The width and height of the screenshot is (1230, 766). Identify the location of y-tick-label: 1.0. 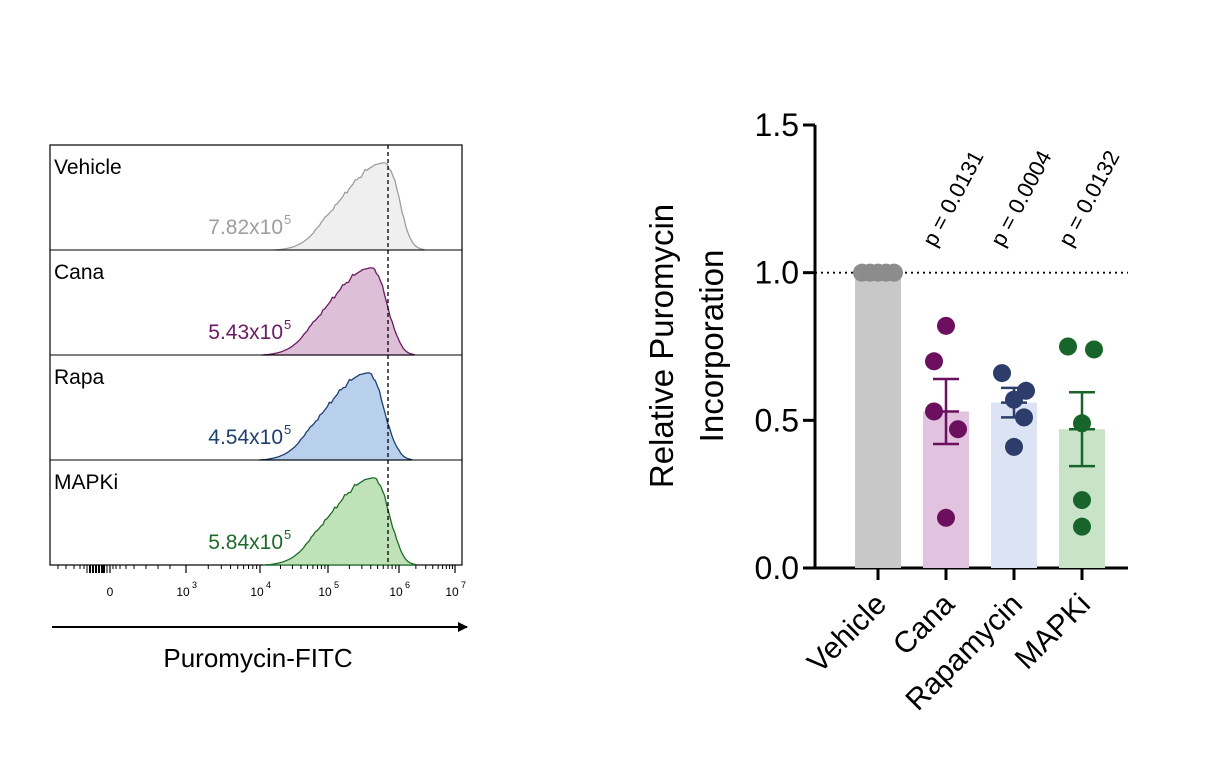
(777, 273).